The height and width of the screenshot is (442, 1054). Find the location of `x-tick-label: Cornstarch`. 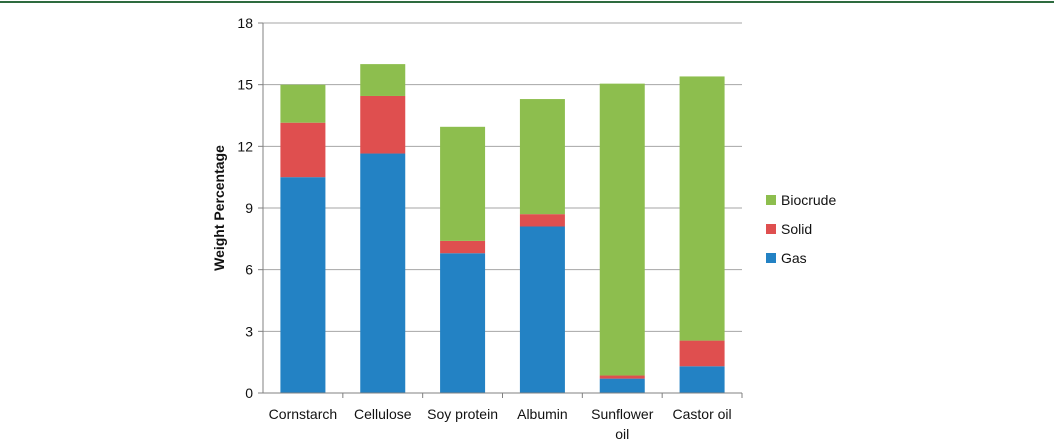

x-tick-label: Cornstarch is located at coordinates (303, 414).